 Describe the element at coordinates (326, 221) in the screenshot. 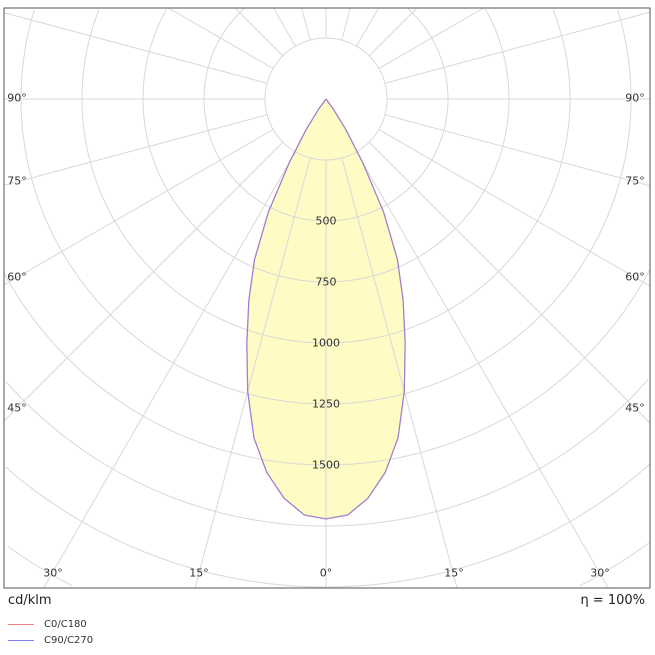

I see `radial-tick-label: 500` at that location.